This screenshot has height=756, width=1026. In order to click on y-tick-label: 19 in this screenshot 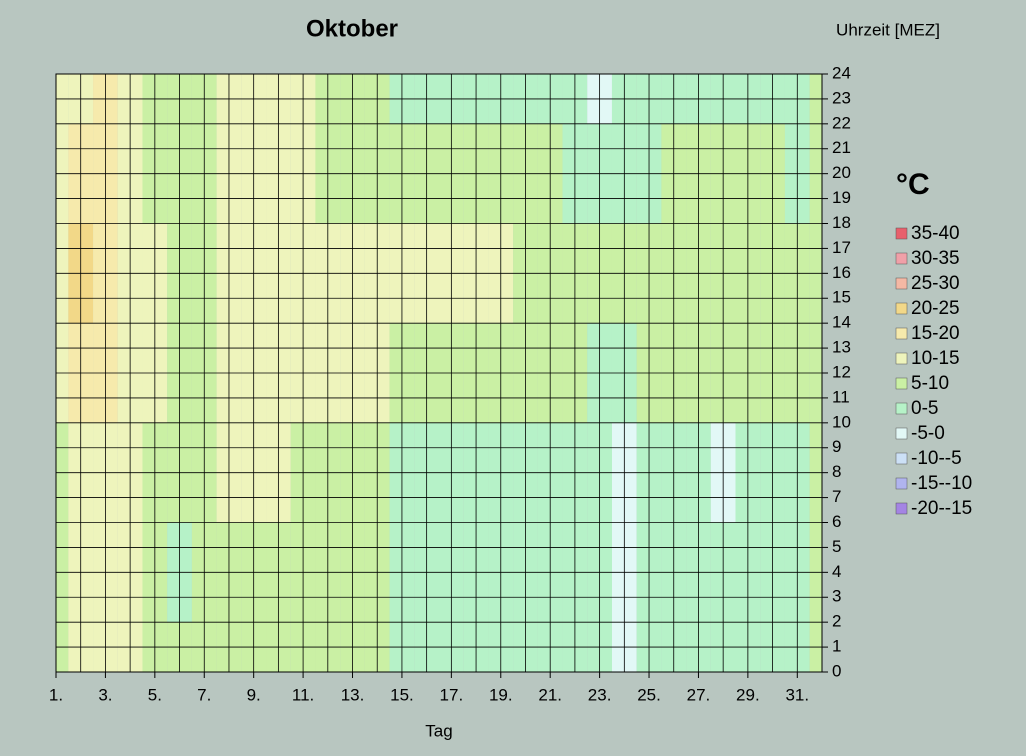, I will do `click(841, 197)`.